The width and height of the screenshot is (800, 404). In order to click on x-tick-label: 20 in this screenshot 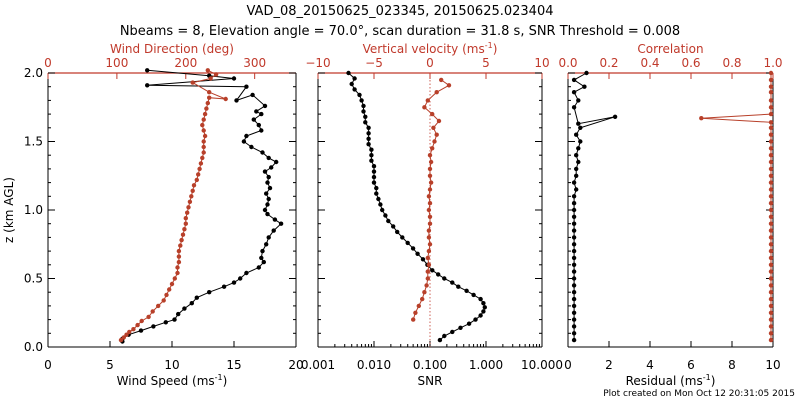, I will do `click(295, 365)`.